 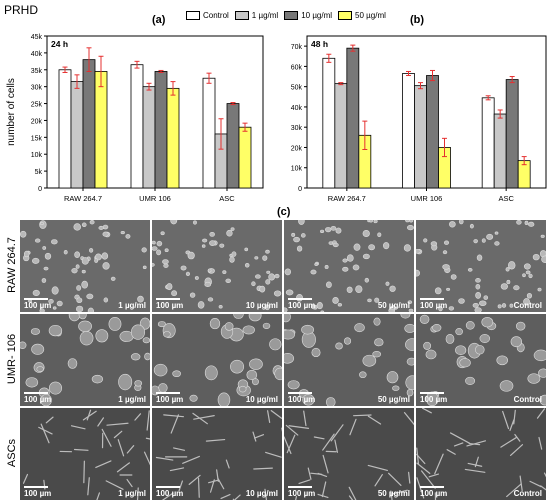 I want to click on legend: Control 1 µg/ml 10 µg/ml 50 µg/ml, so click(x=289, y=15).